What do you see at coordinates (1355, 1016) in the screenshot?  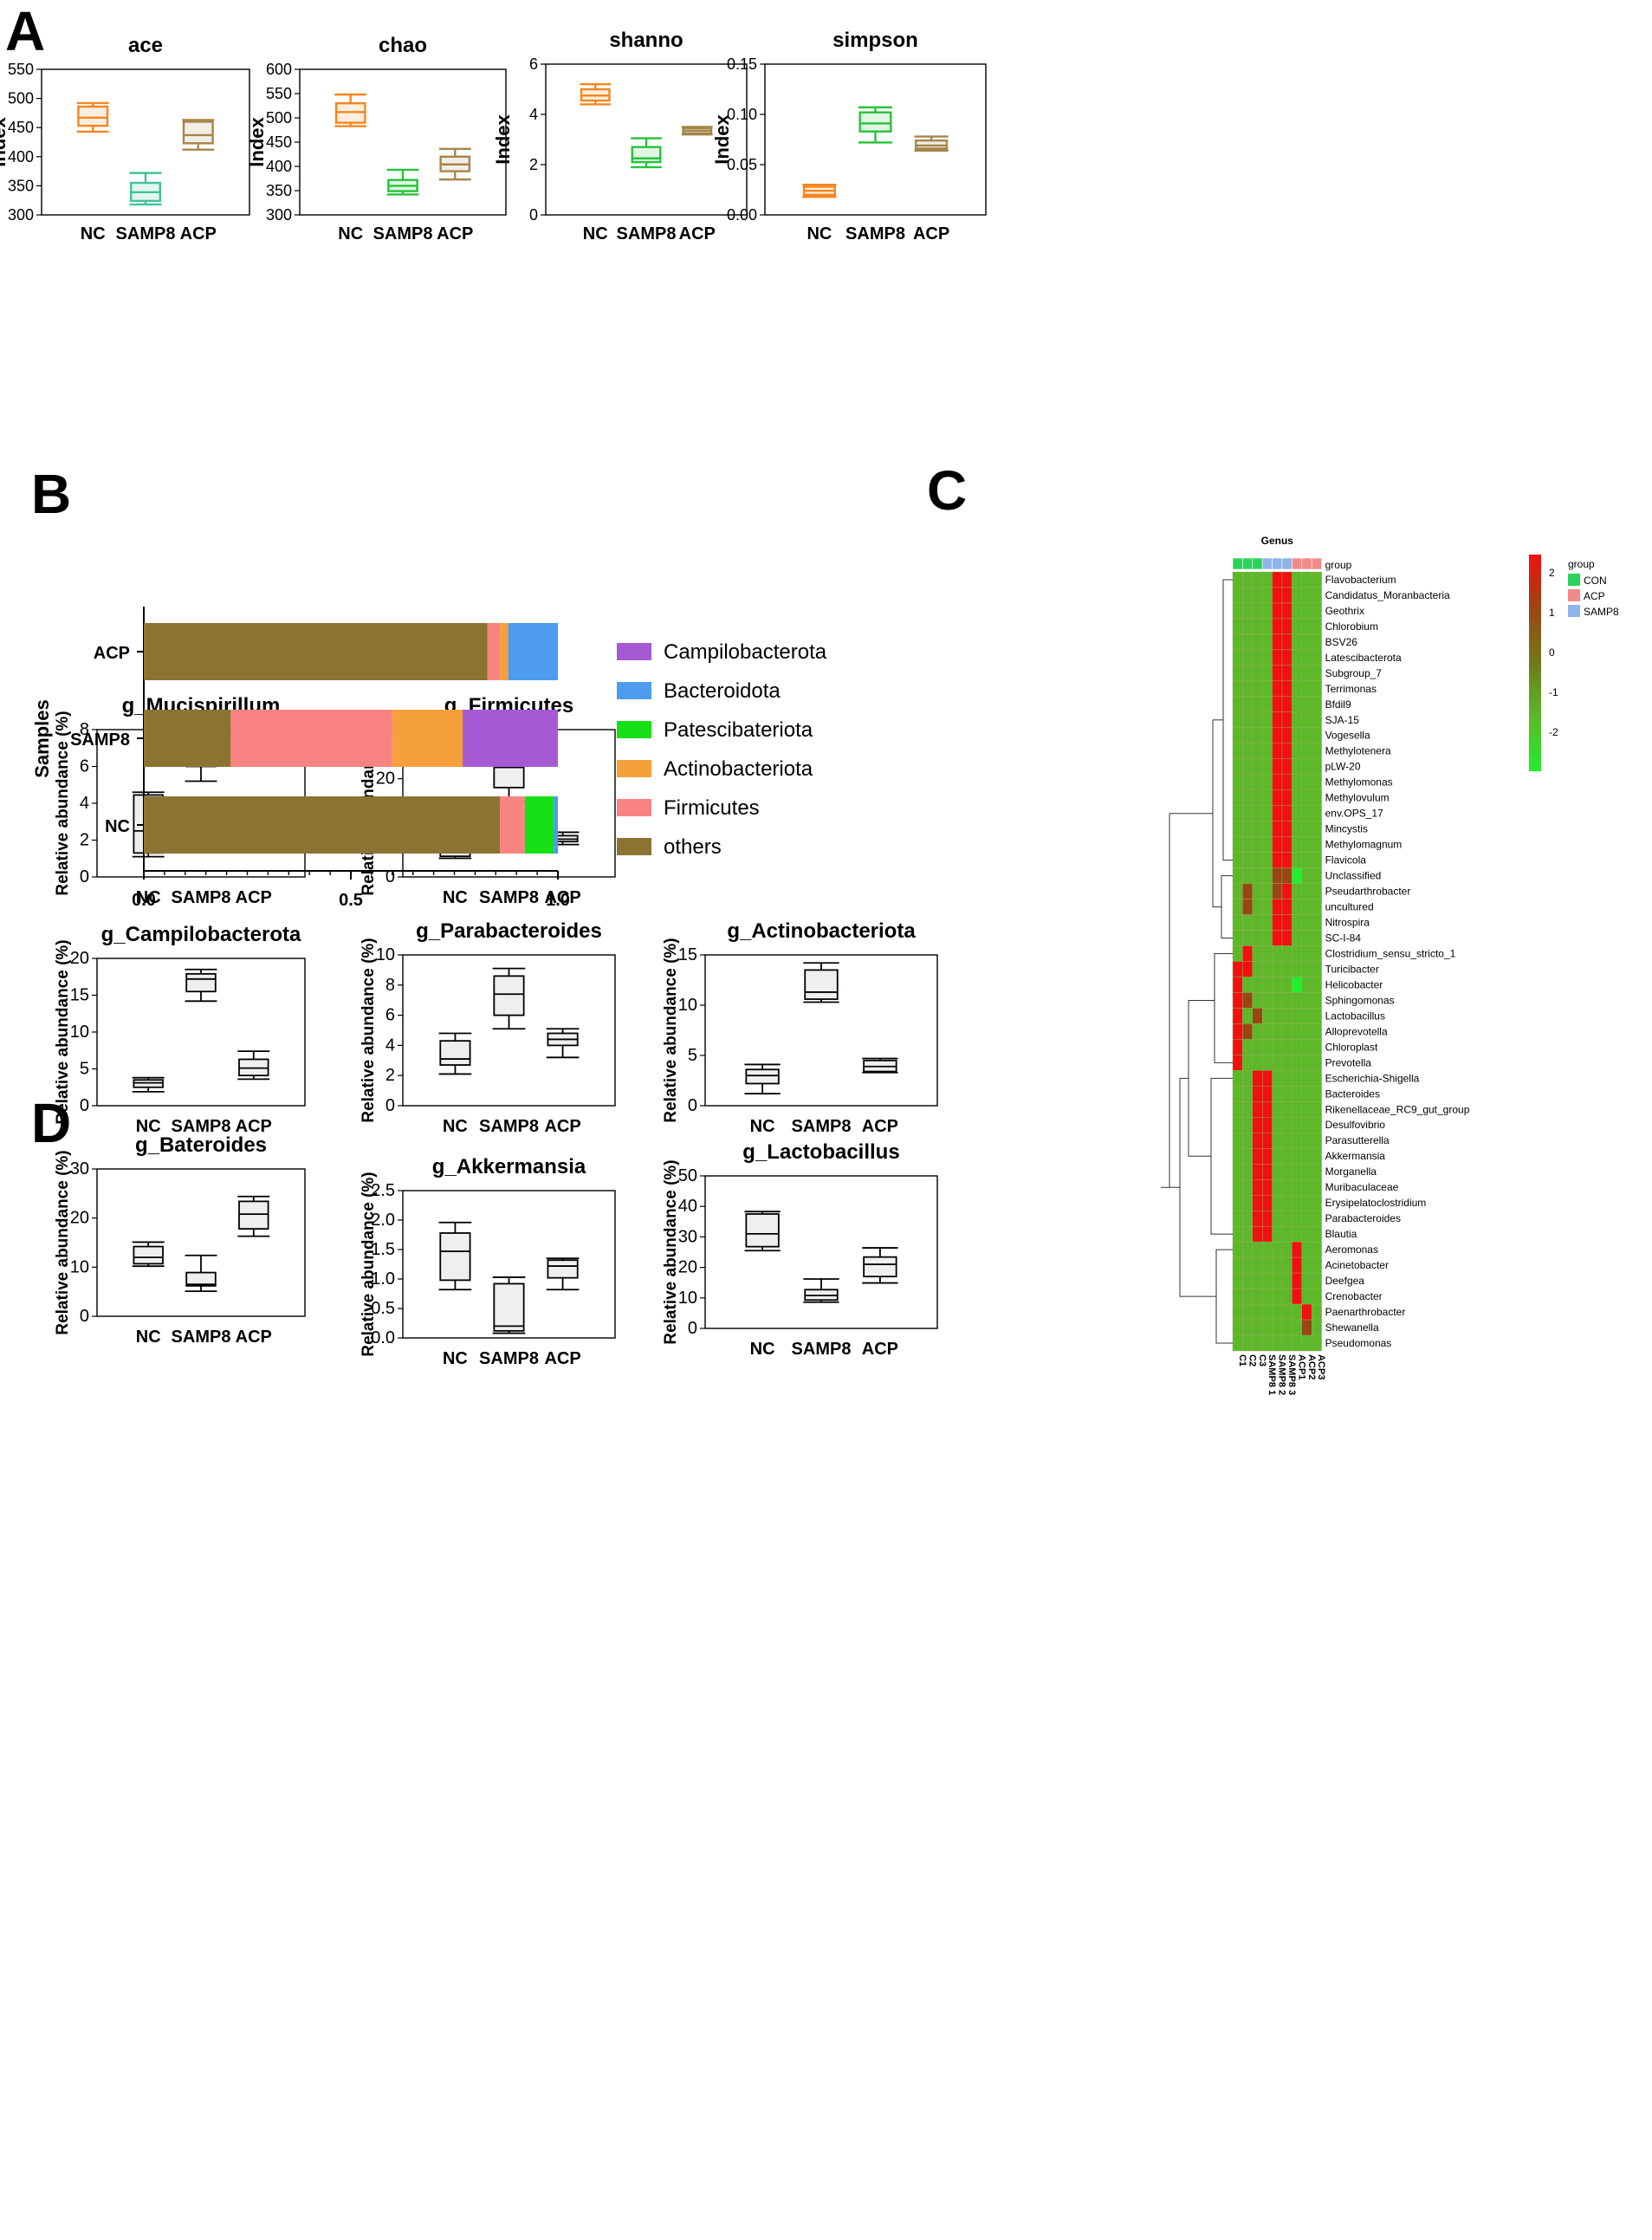 I see `heatmap-row-label: Lactobacillus` at bounding box center [1355, 1016].